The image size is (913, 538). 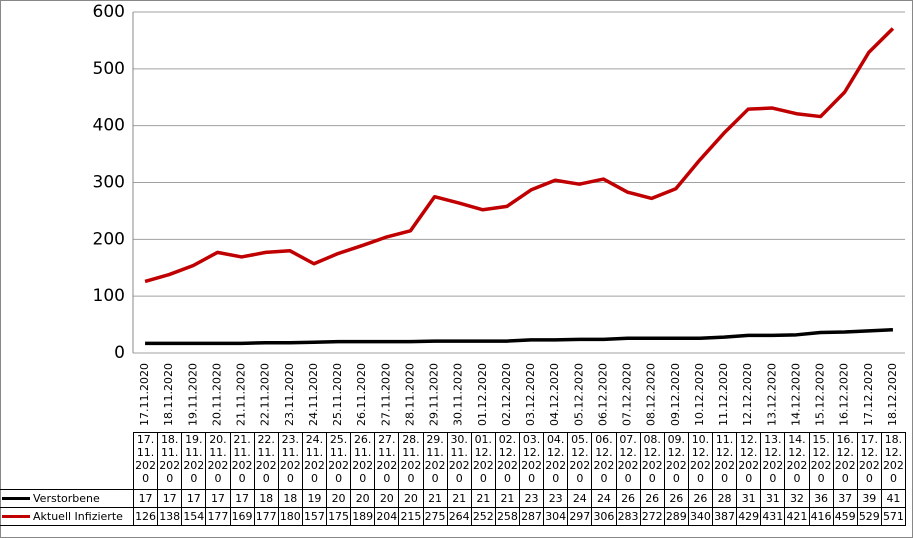 What do you see at coordinates (192, 394) in the screenshot?
I see `x-tick-label: 19.11.2020` at bounding box center [192, 394].